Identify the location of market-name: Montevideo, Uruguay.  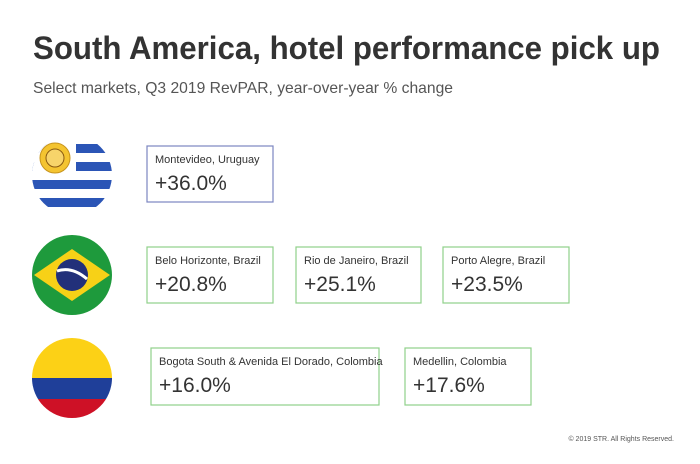
(207, 160).